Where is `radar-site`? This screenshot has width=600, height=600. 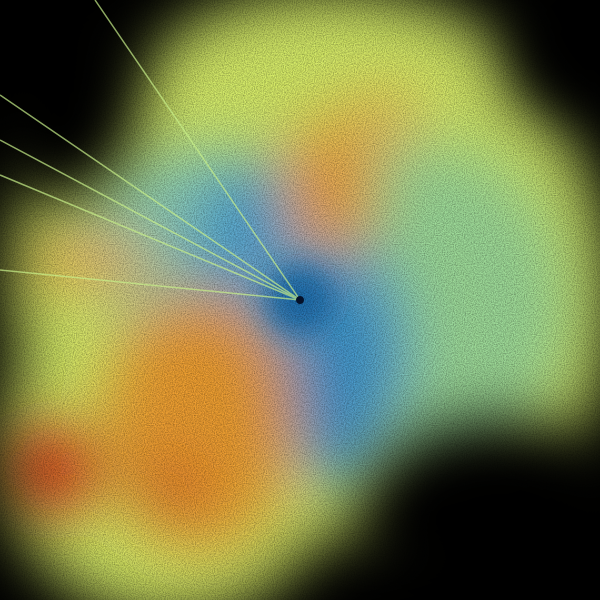
radar-site is located at coordinates (300, 300).